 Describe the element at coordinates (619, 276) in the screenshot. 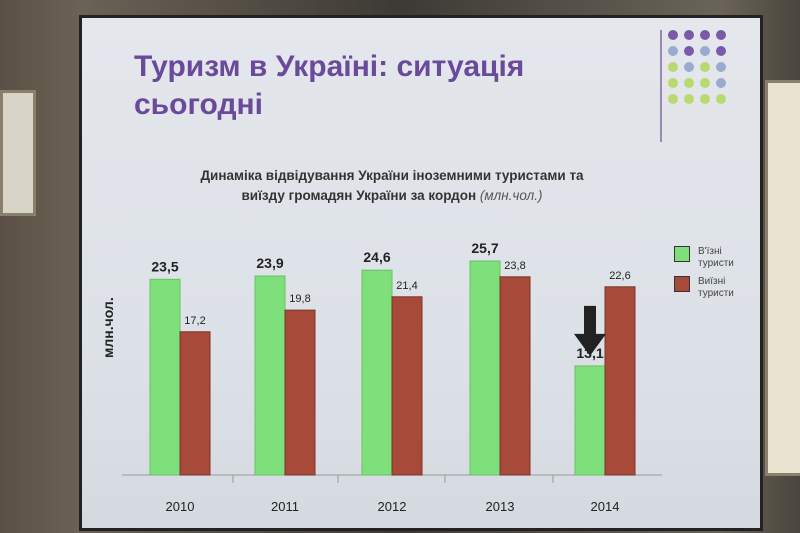

I see `data-label: 22,6` at that location.